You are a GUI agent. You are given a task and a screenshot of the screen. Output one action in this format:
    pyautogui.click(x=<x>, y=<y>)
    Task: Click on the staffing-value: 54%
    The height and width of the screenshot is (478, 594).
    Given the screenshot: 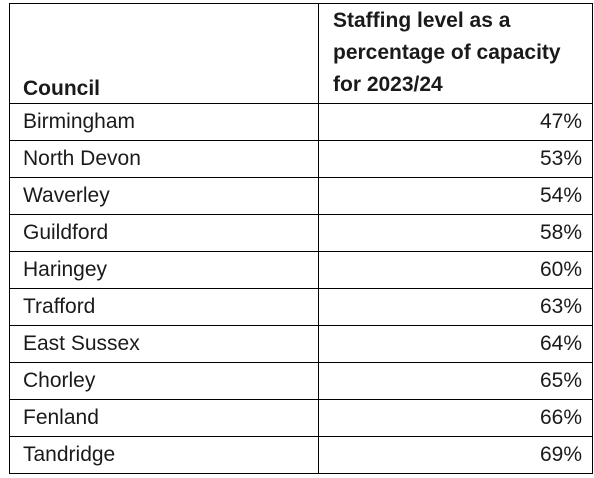 What is the action you would take?
    pyautogui.click(x=455, y=196)
    